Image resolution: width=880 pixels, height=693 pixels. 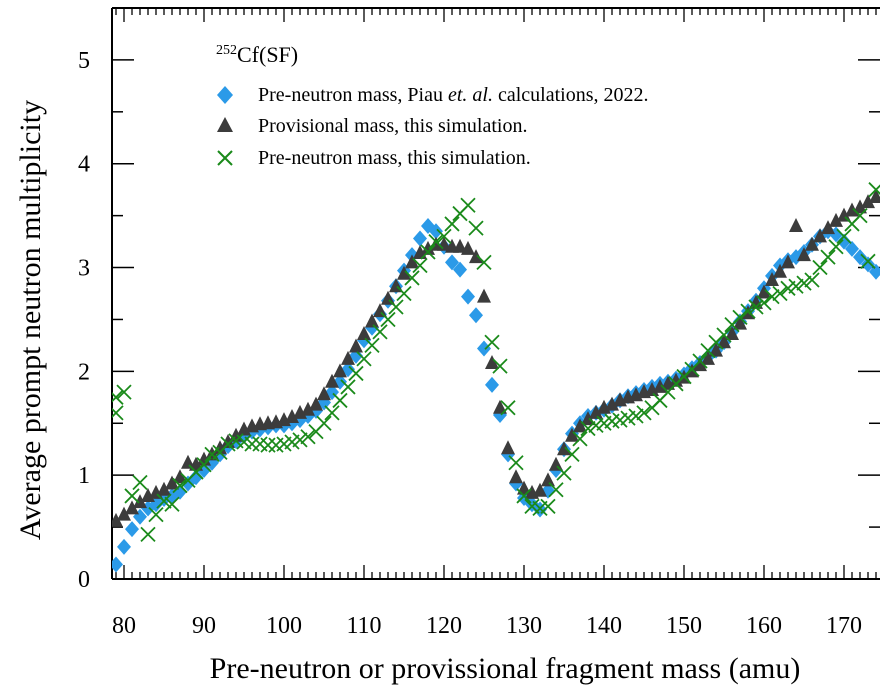 I want to click on x-tick-label: 80, so click(x=124, y=626).